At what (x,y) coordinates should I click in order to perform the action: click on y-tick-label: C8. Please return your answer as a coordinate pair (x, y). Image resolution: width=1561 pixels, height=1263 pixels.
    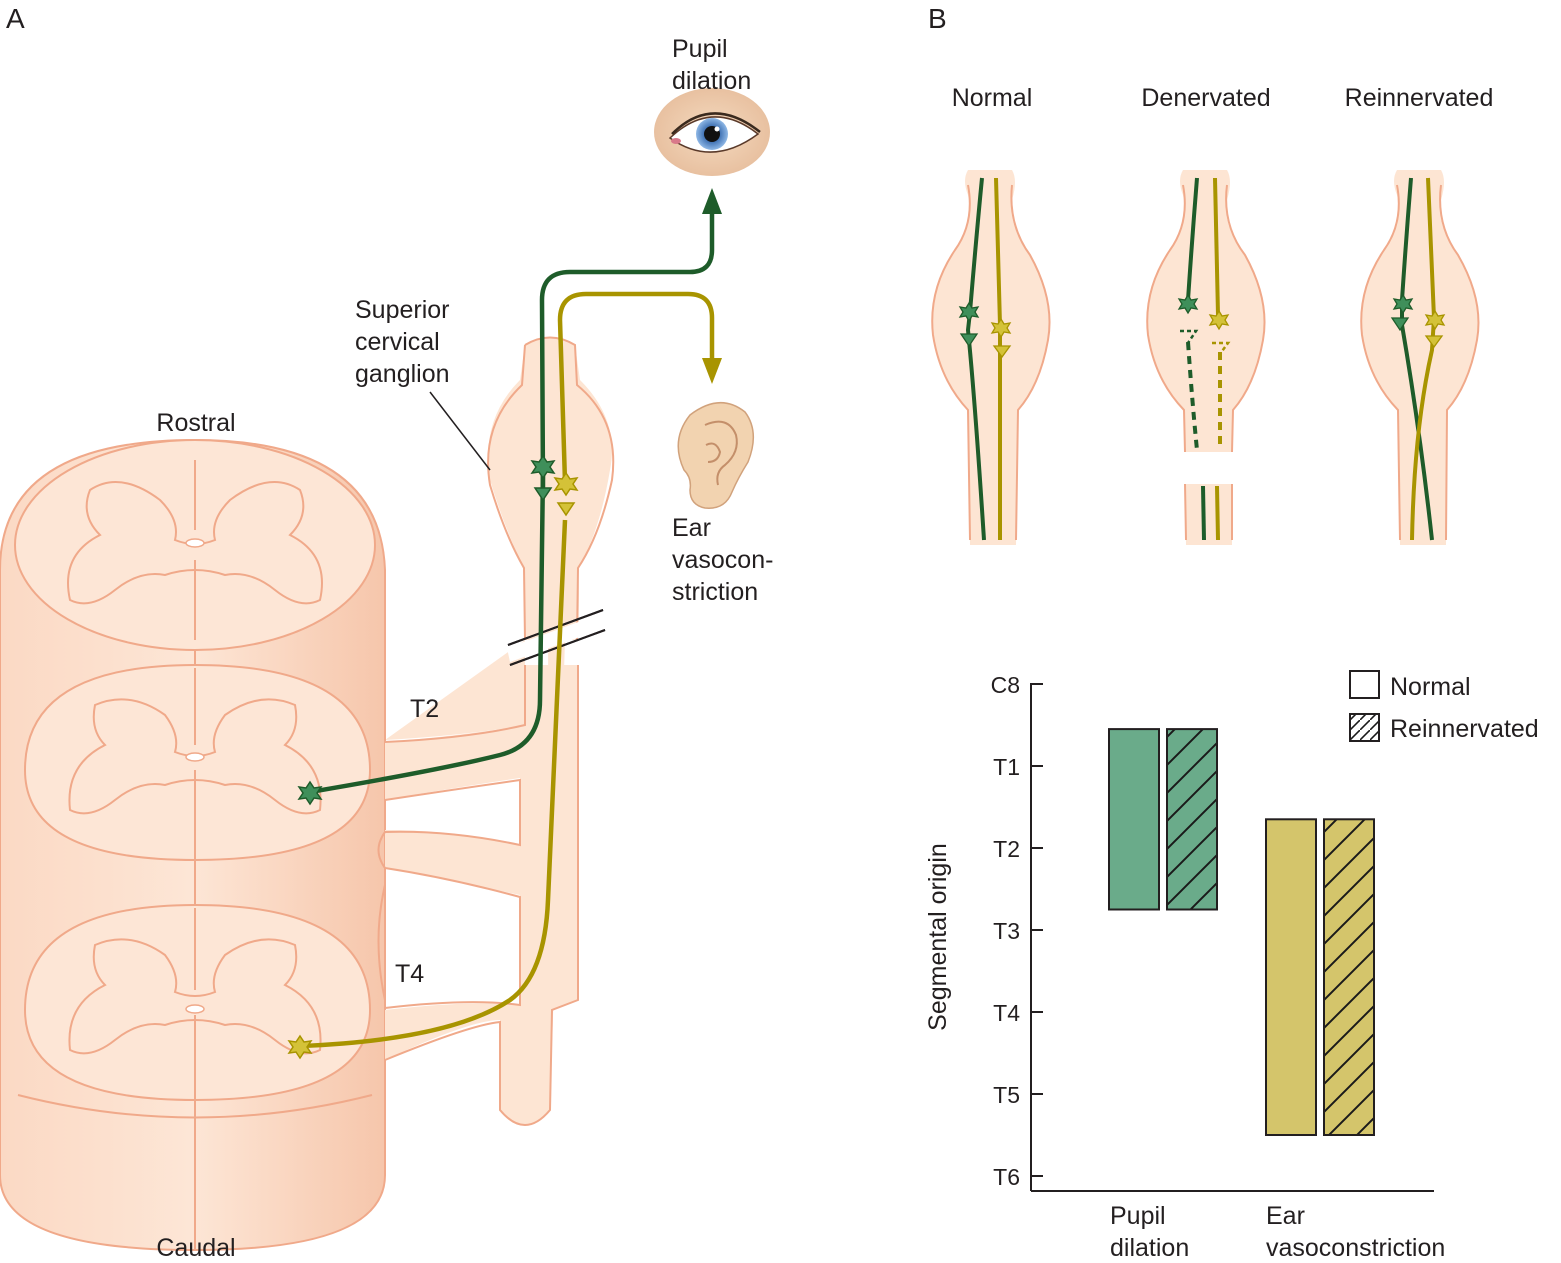
    Looking at the image, I should click on (1005, 685).